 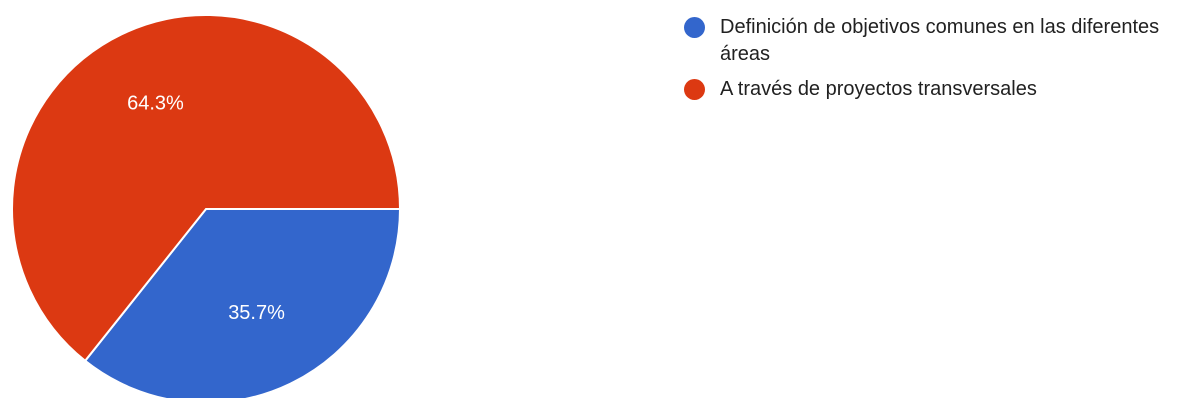 I want to click on legend-swatch-blue-icon, so click(x=694, y=27).